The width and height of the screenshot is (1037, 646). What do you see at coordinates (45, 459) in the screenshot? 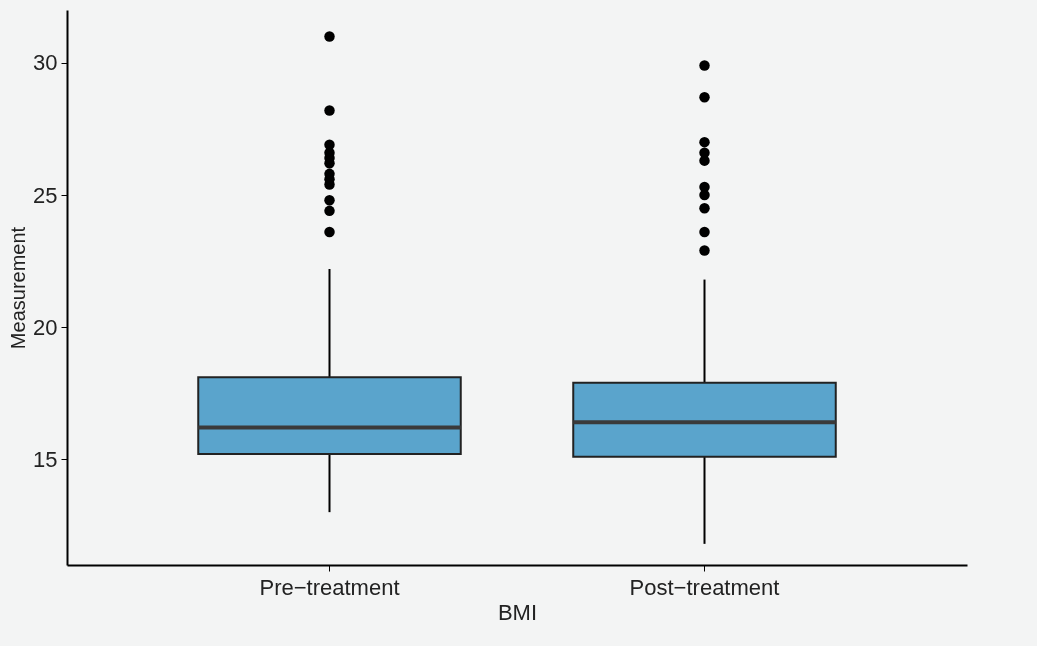
I see `y-tick-label: 15` at bounding box center [45, 459].